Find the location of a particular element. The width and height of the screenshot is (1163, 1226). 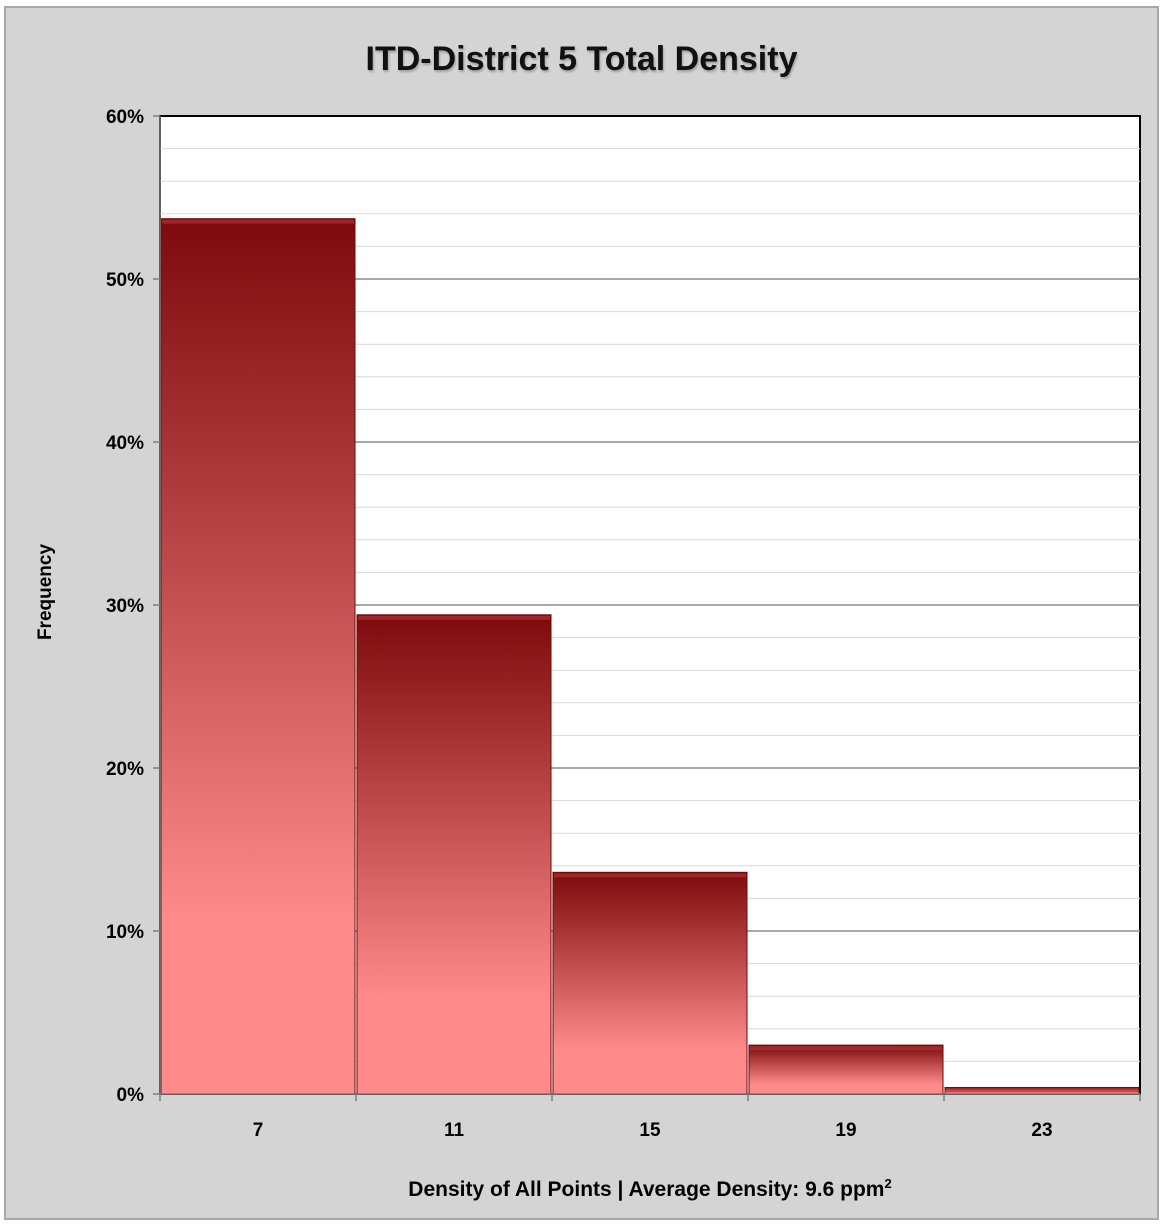

x-tick-label: 7 is located at coordinates (258, 1130).